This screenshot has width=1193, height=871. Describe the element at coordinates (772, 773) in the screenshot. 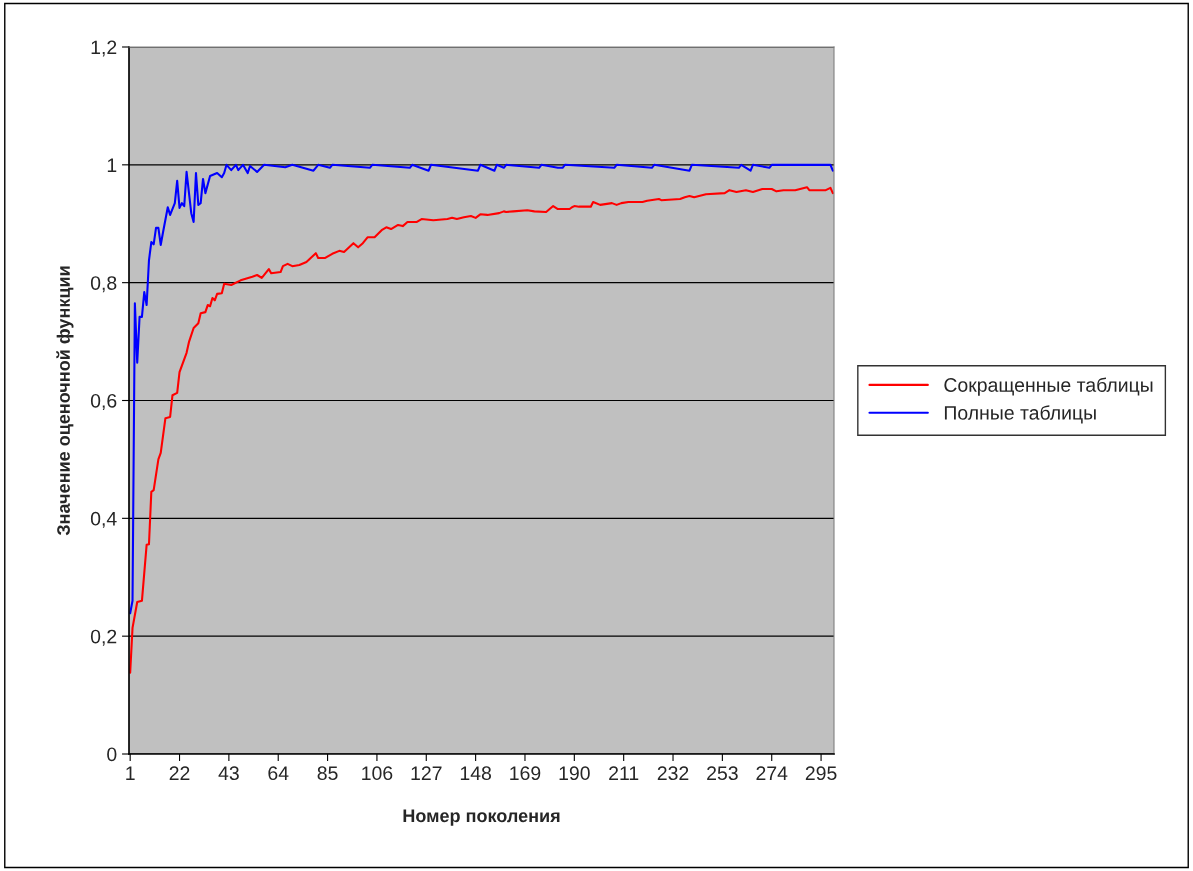

I see `x-tick-label: 274` at that location.